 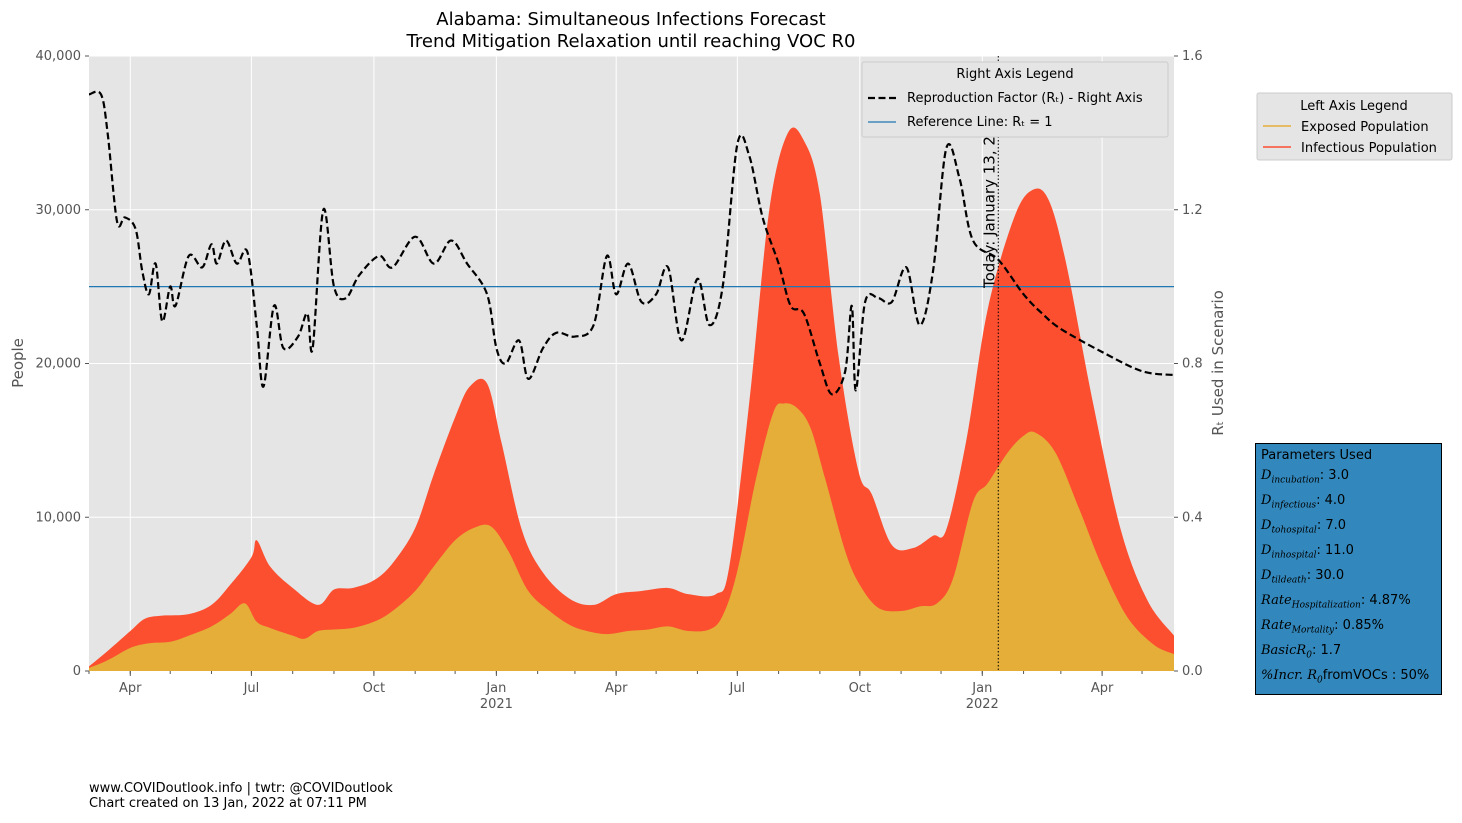 I want to click on parameter-value: fromVOCs : 50%, so click(x=1376, y=676).